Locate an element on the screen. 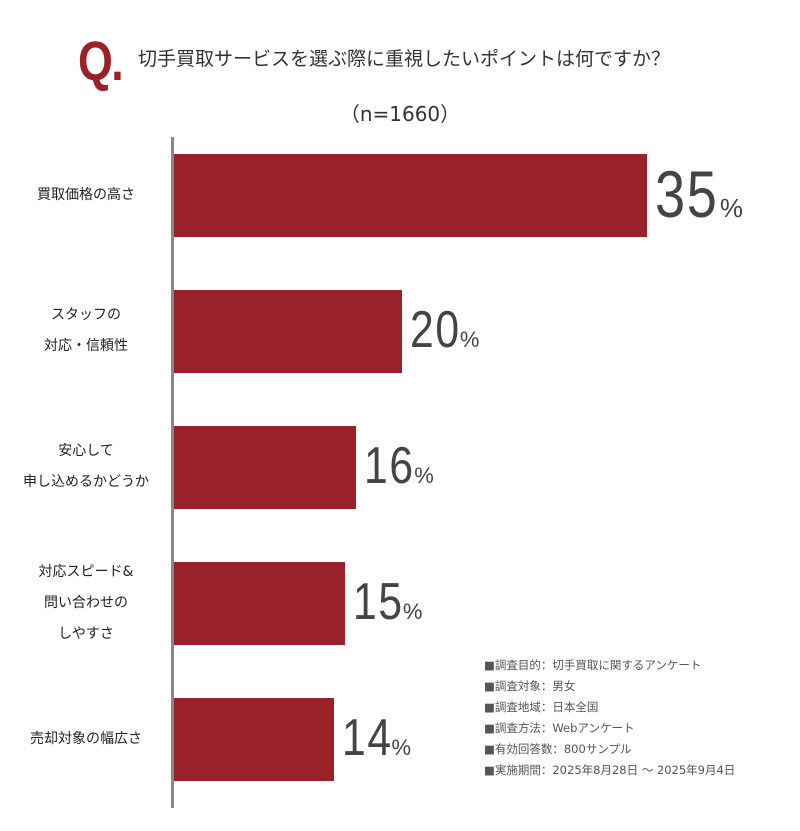 This screenshot has height=831, width=800. value-label: 15% is located at coordinates (387, 602).